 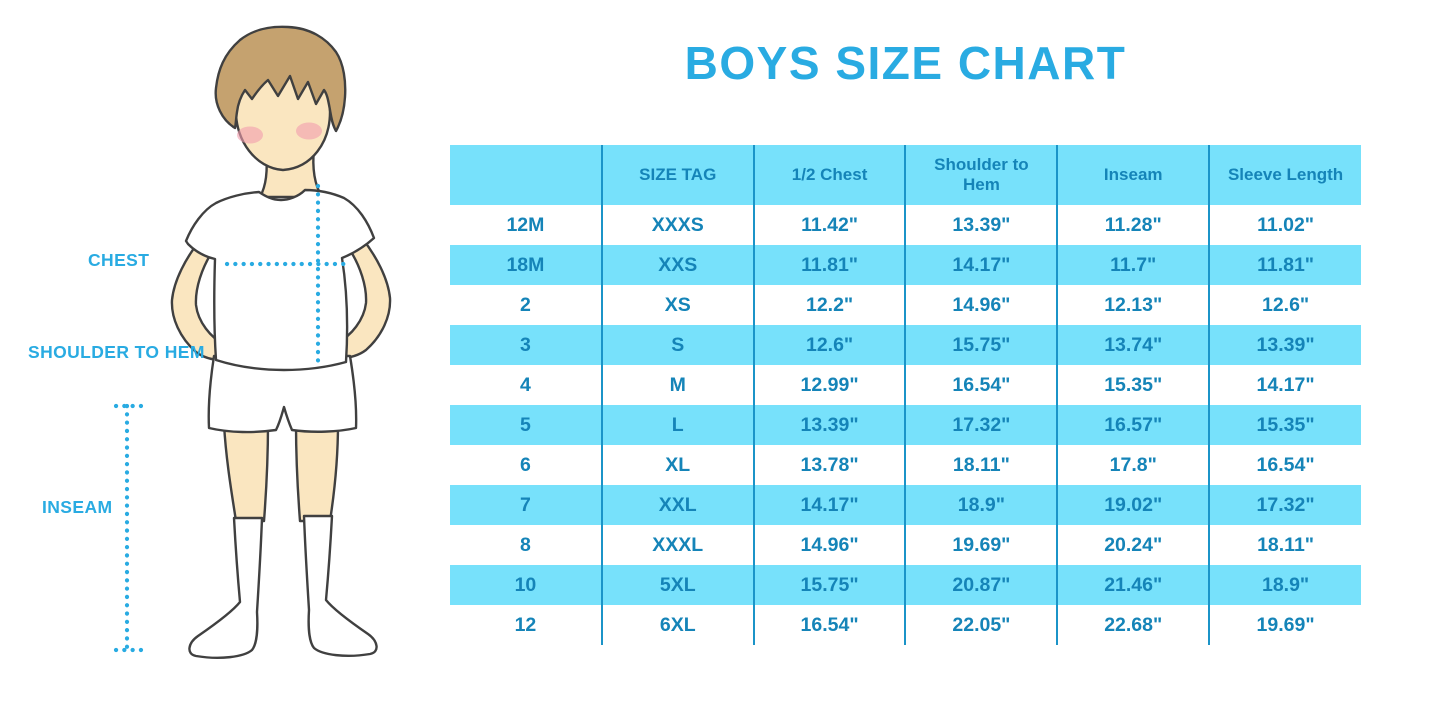 What do you see at coordinates (829, 385) in the screenshot?
I see `measurement-cell: 12.99"` at bounding box center [829, 385].